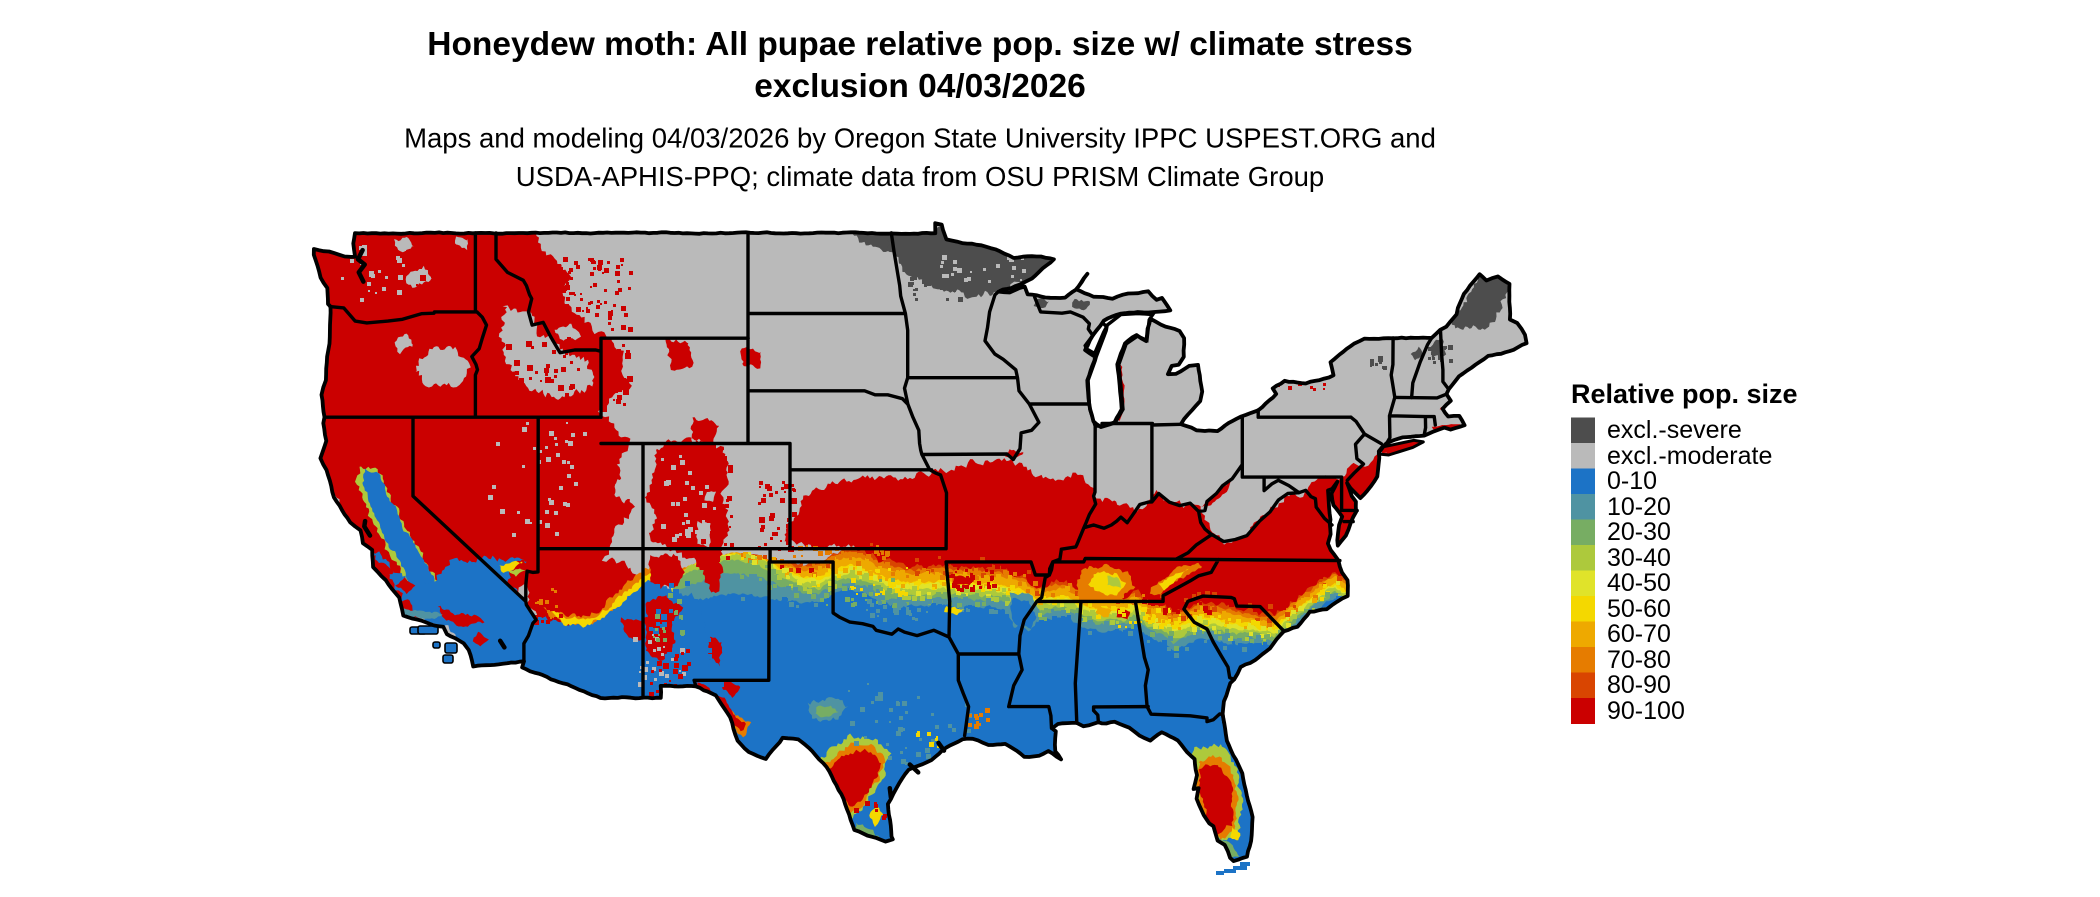  What do you see at coordinates (1639, 685) in the screenshot?
I see `svg-text: 80-90` at bounding box center [1639, 685].